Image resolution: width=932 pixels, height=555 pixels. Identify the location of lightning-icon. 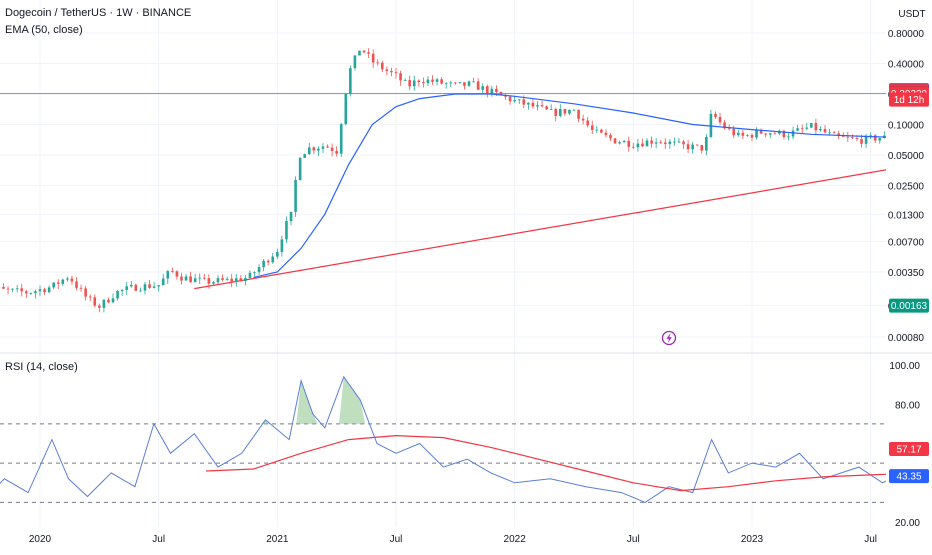
(669, 338).